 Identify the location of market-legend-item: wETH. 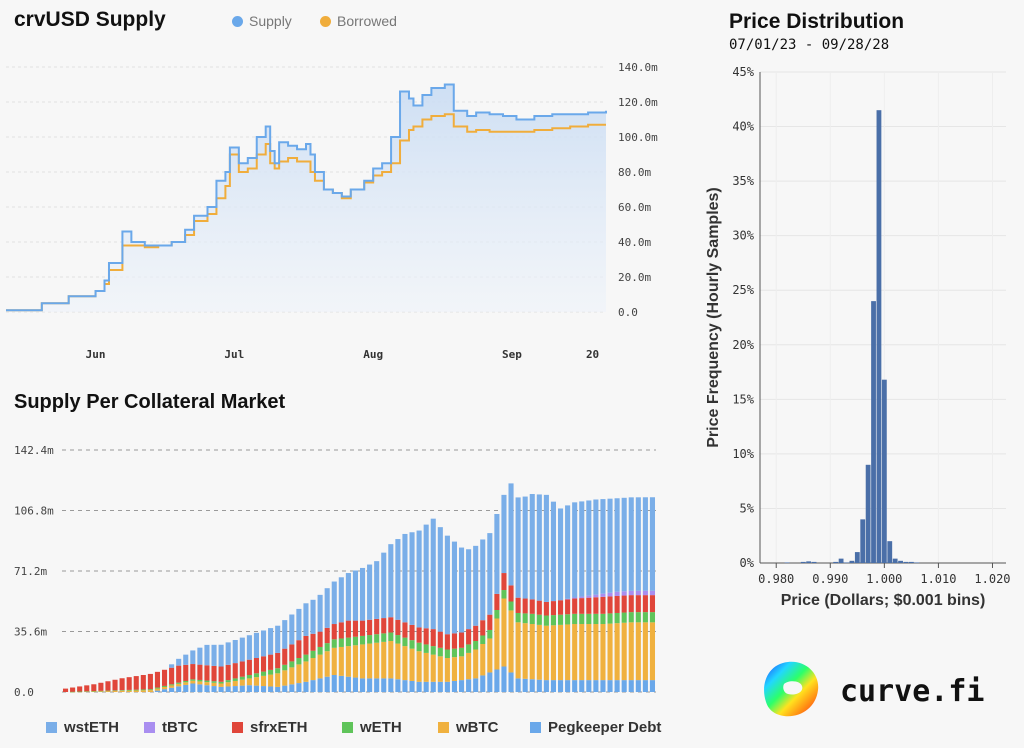
(372, 727).